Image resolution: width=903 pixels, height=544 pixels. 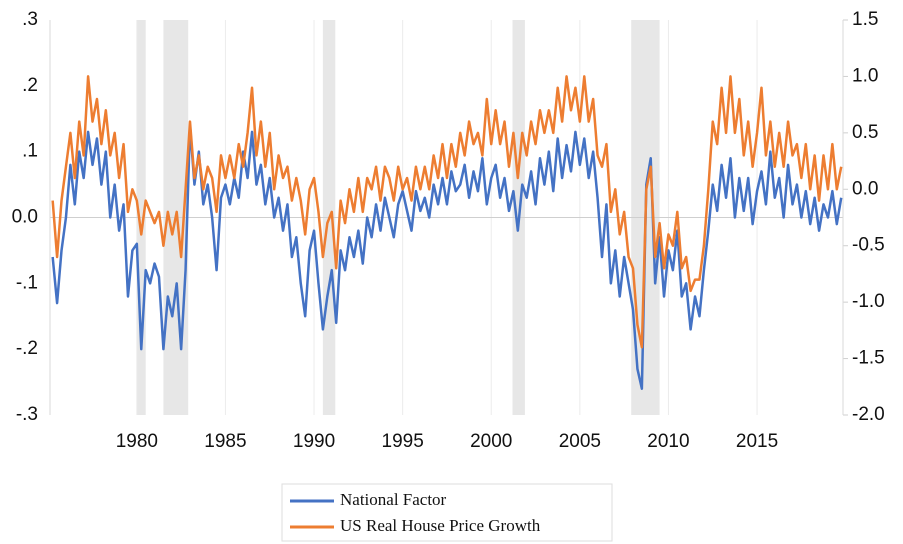 What do you see at coordinates (137, 441) in the screenshot?
I see `x-tick-label: 1980` at bounding box center [137, 441].